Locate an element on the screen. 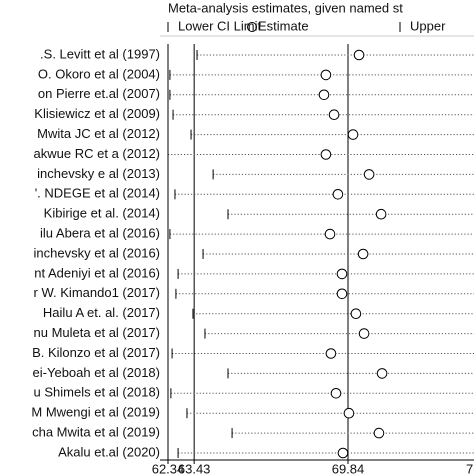 The width and height of the screenshot is (474, 474). legend-label: Upper is located at coordinates (428, 25).